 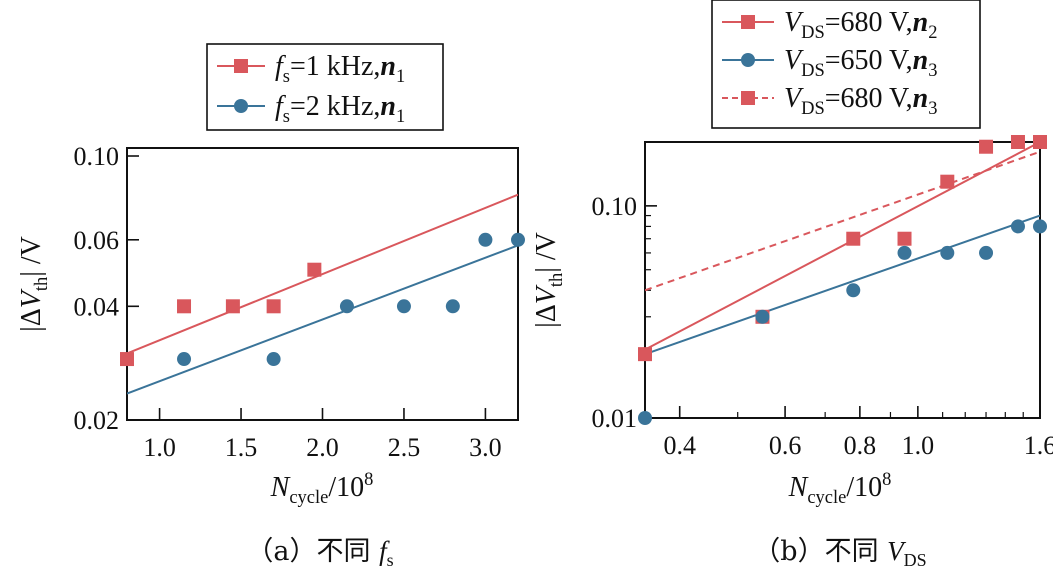 I want to click on figure-caption: （a）不同 fs, so click(x=319, y=553).